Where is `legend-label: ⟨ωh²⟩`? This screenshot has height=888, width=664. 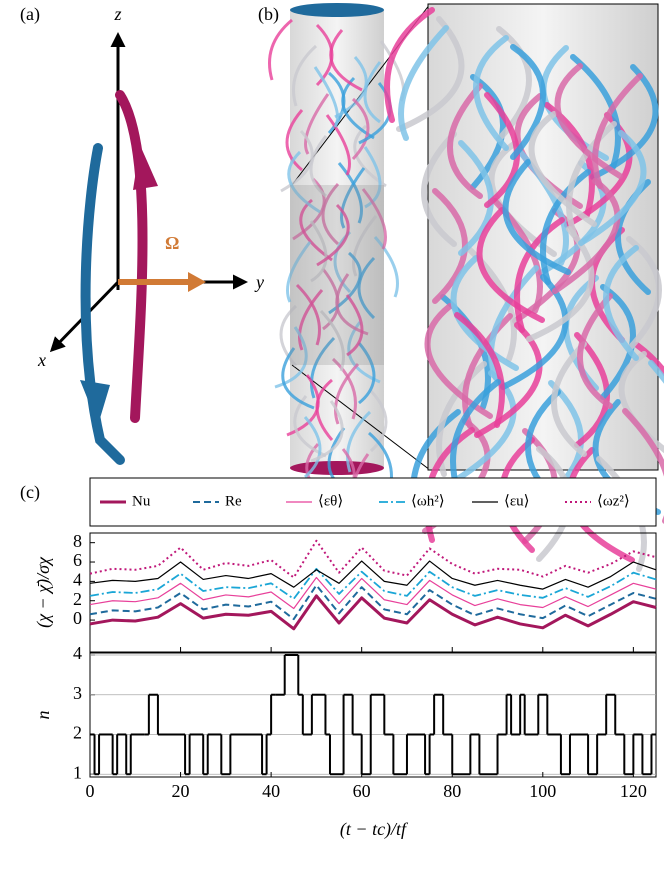 legend-label: ⟨ωh²⟩ is located at coordinates (428, 501).